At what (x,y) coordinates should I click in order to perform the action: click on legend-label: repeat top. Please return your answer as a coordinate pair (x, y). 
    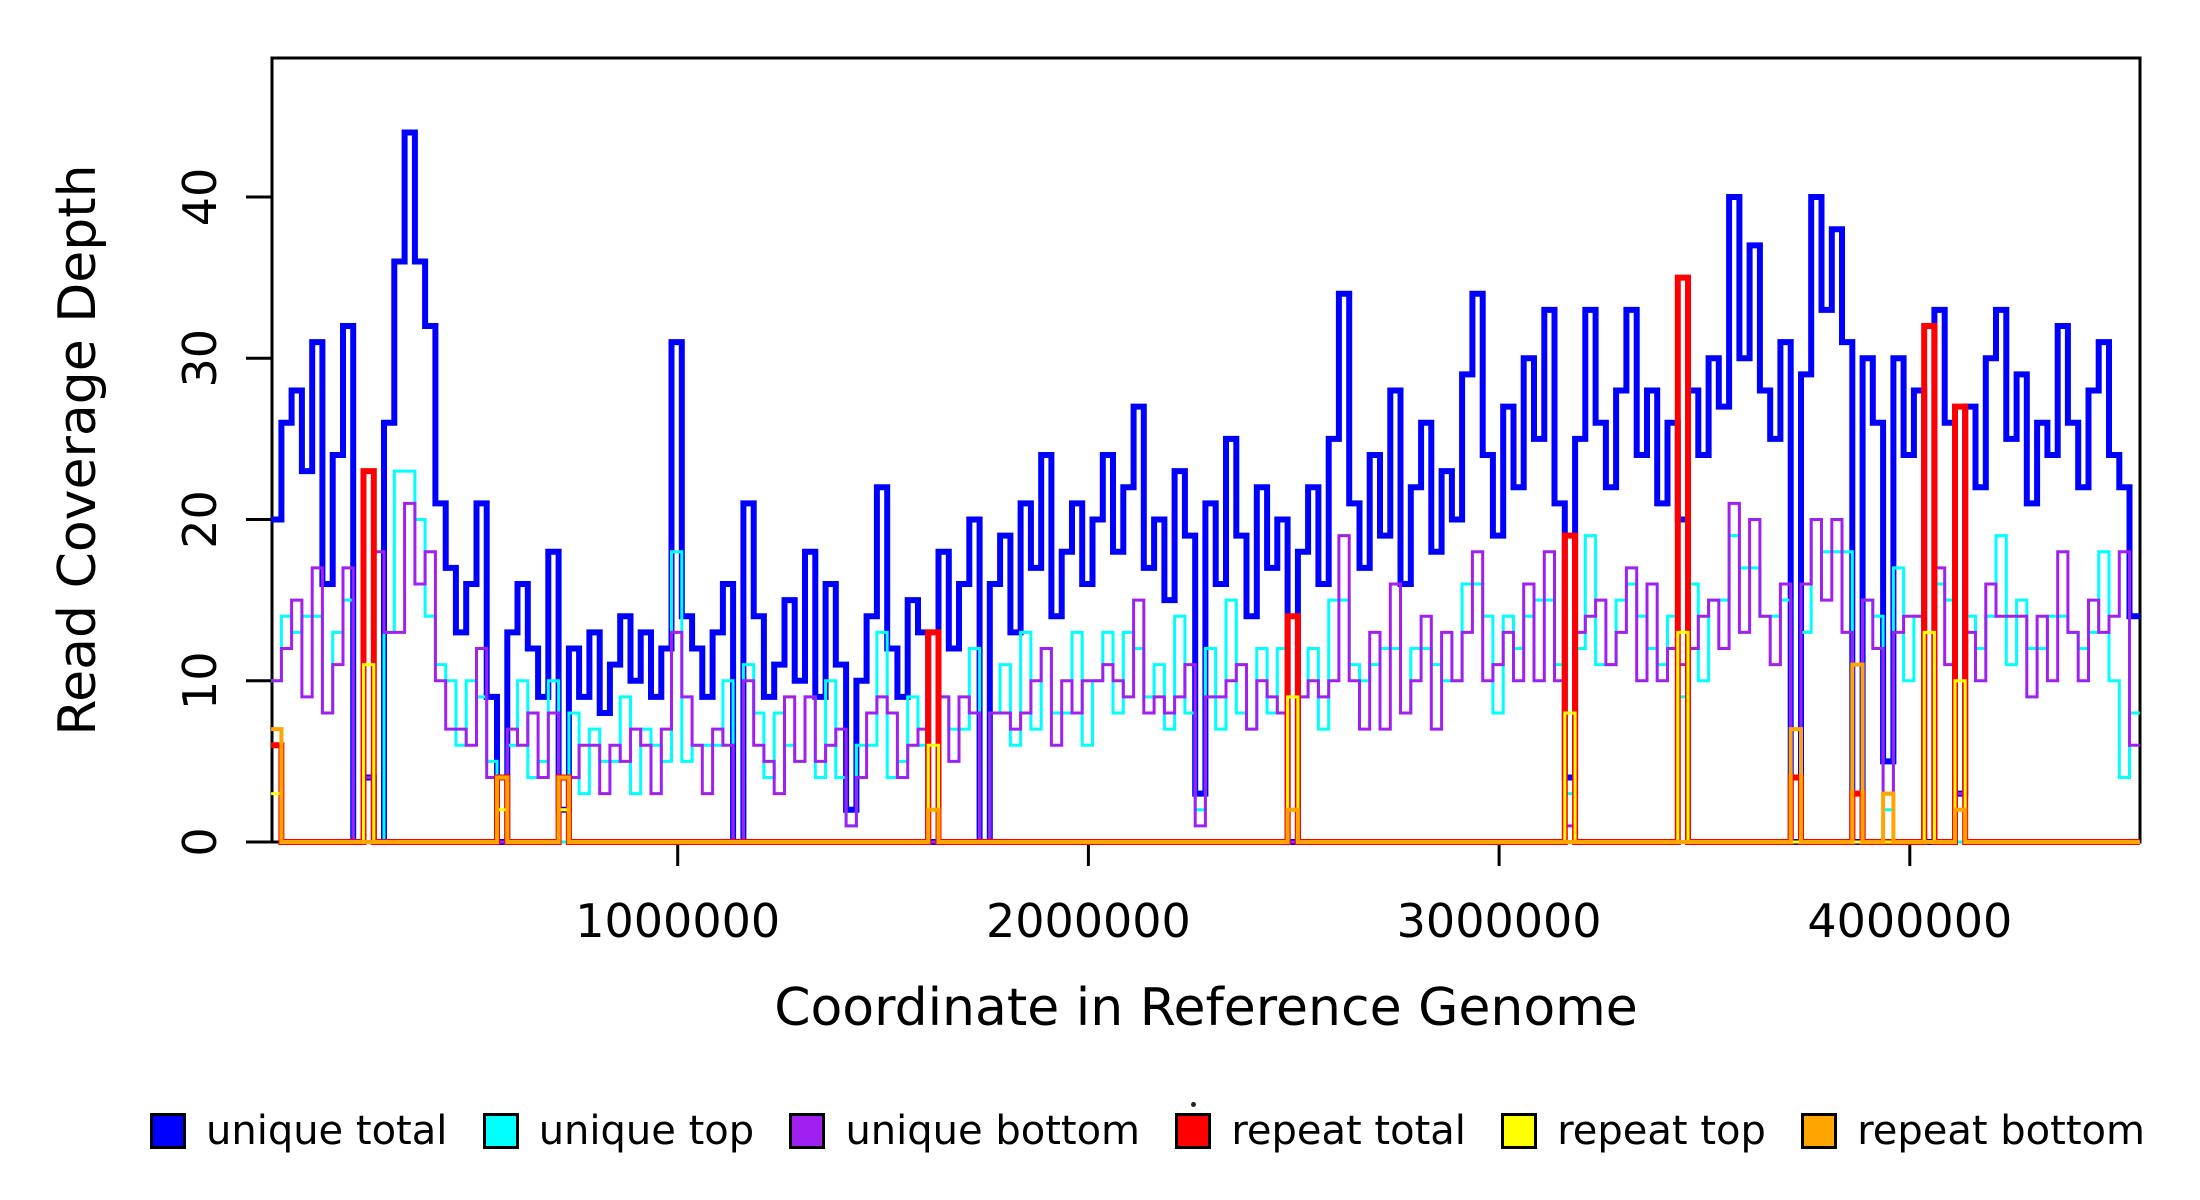
    Looking at the image, I should click on (1661, 1131).